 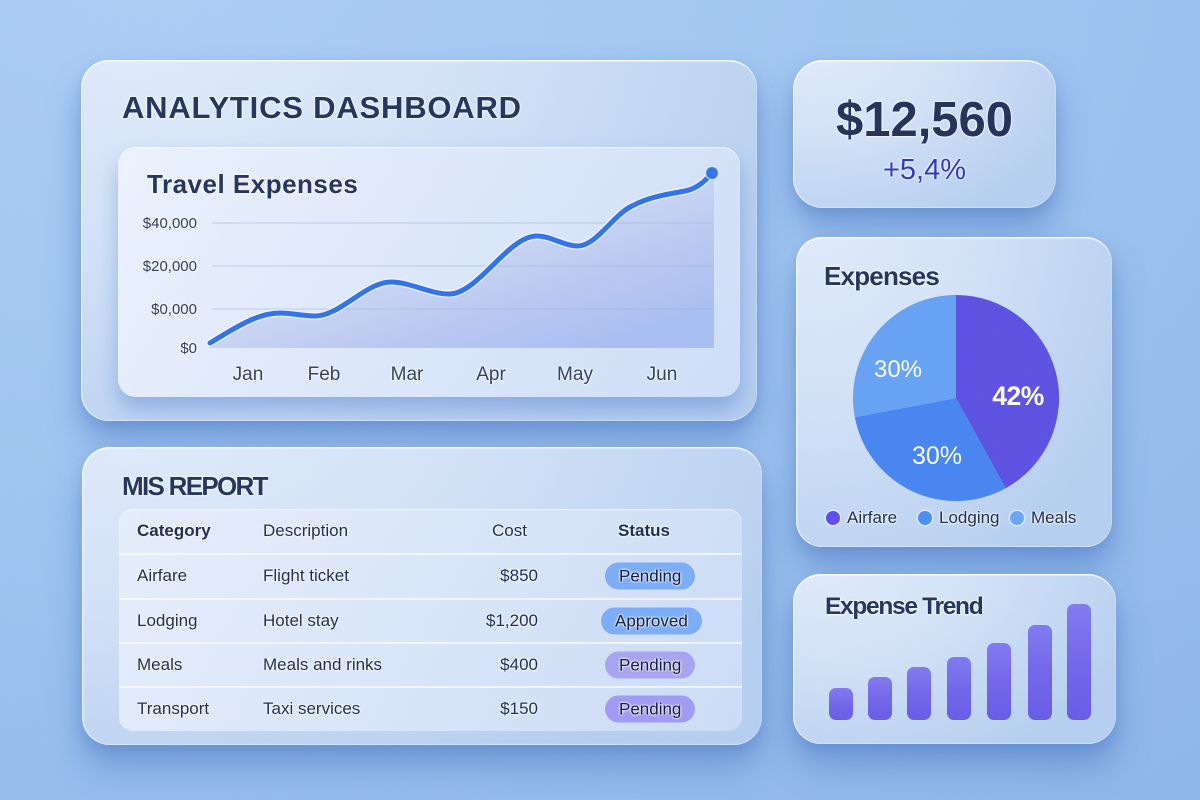 What do you see at coordinates (1018, 396) in the screenshot?
I see `svg-text: 42%` at bounding box center [1018, 396].